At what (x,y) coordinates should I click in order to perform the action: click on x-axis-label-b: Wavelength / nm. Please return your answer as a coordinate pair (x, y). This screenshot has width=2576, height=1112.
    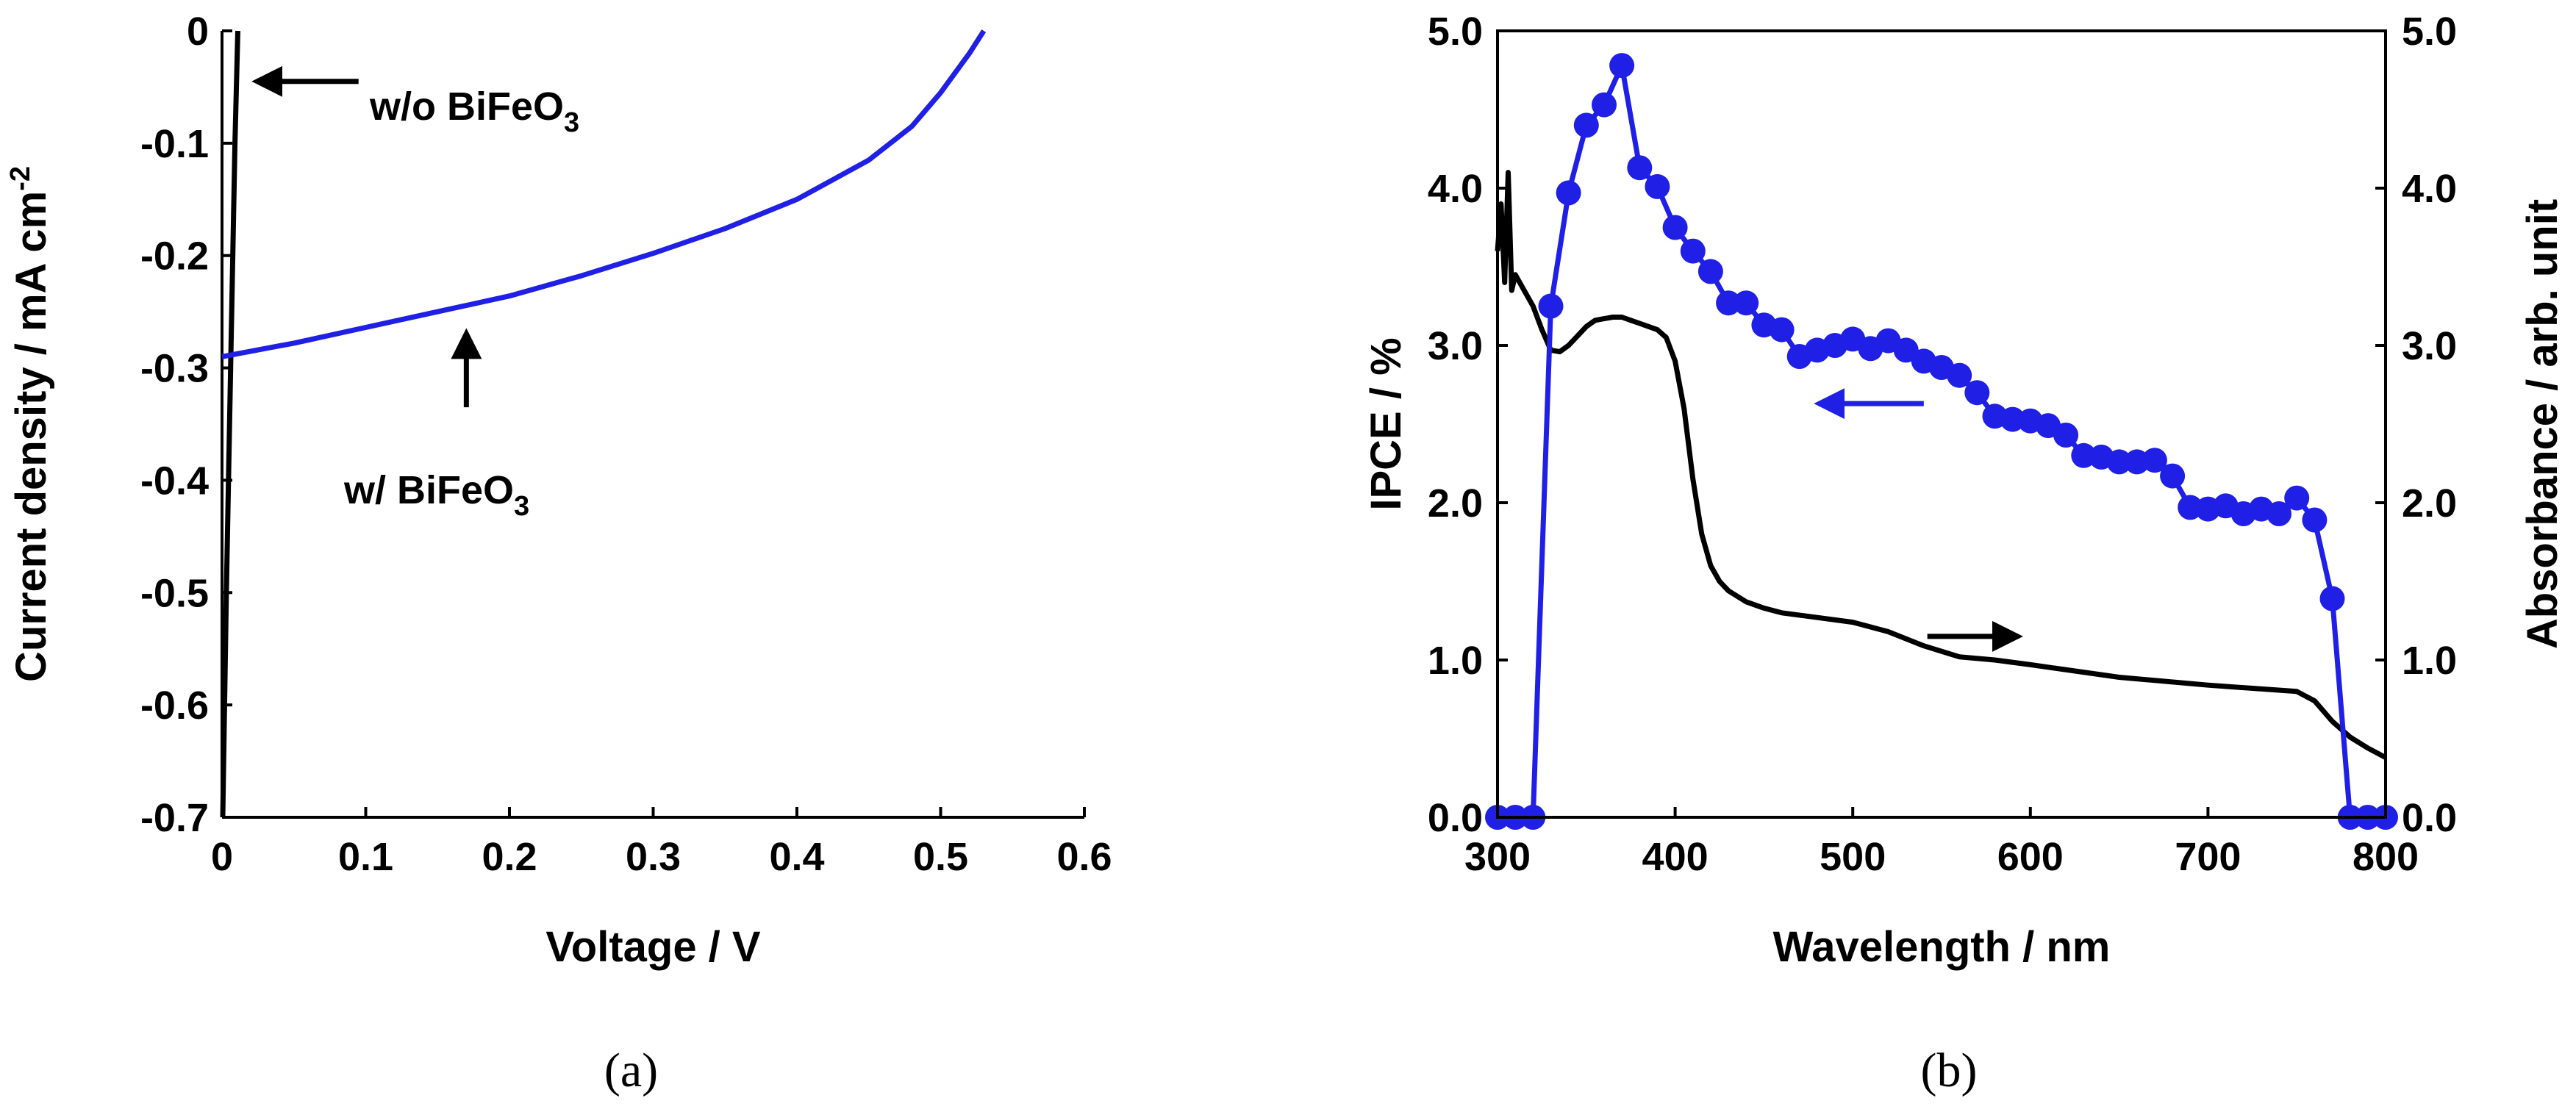
    Looking at the image, I should click on (1942, 947).